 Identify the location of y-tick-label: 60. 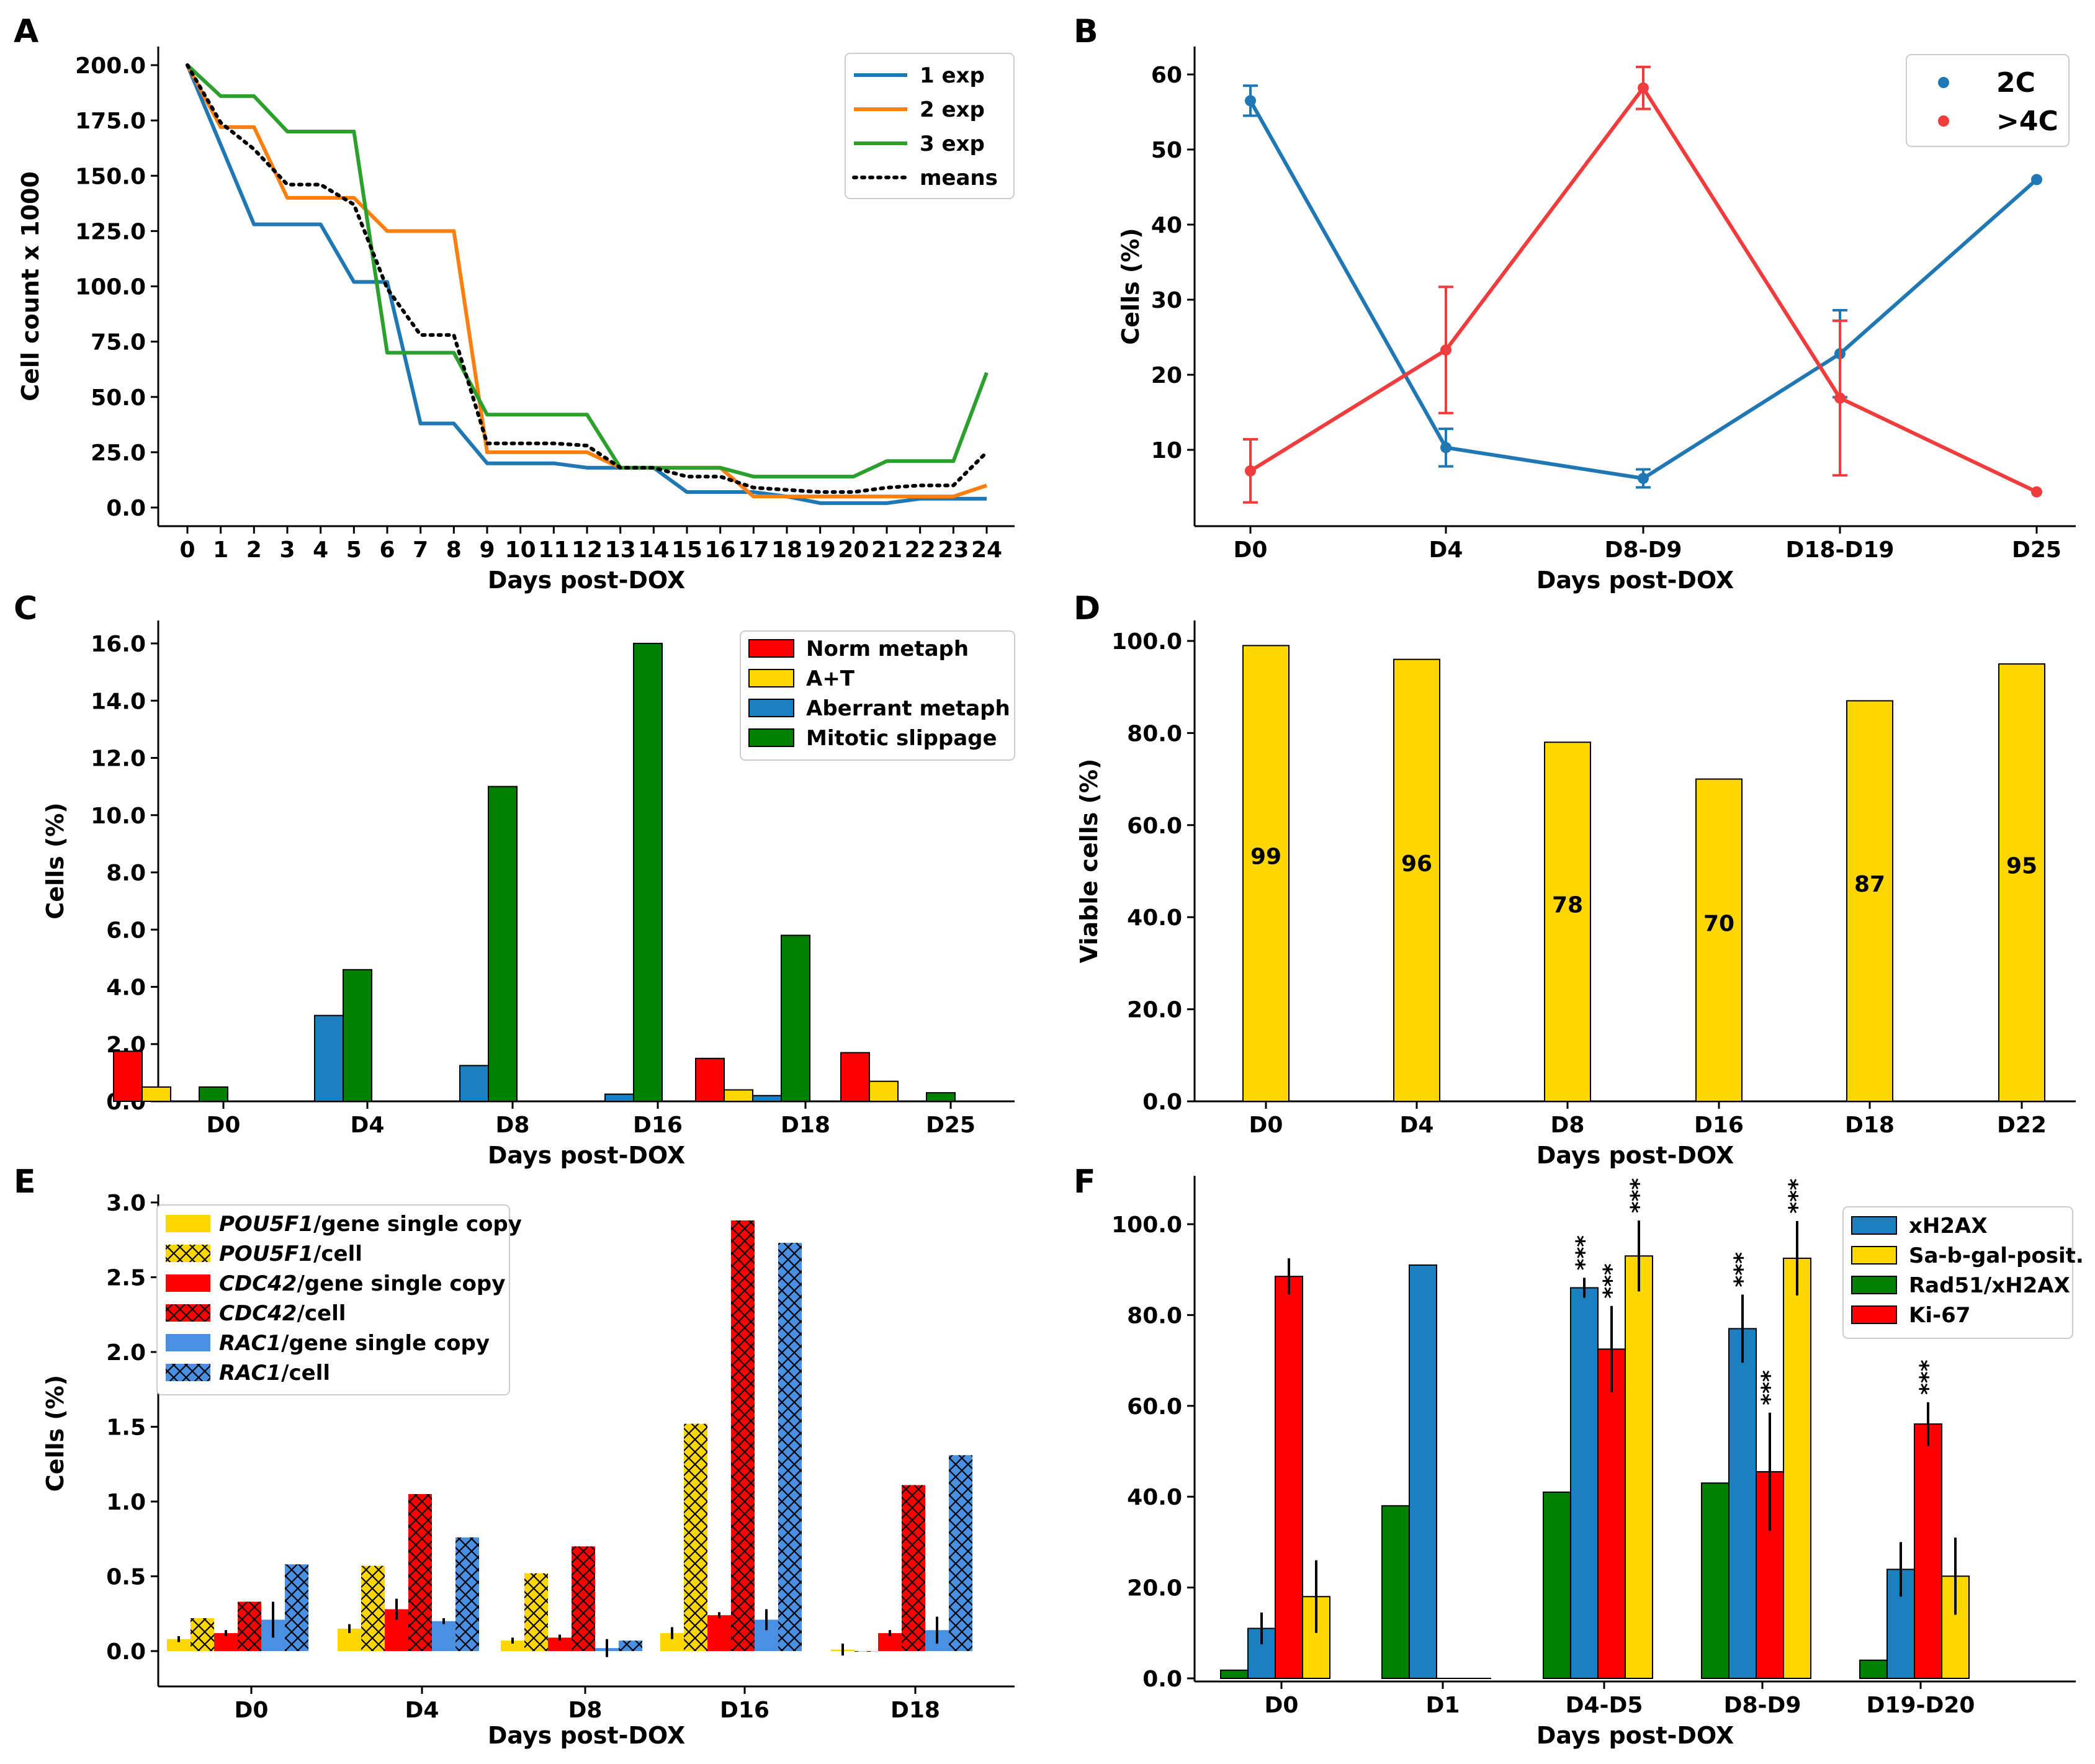
(1166, 75).